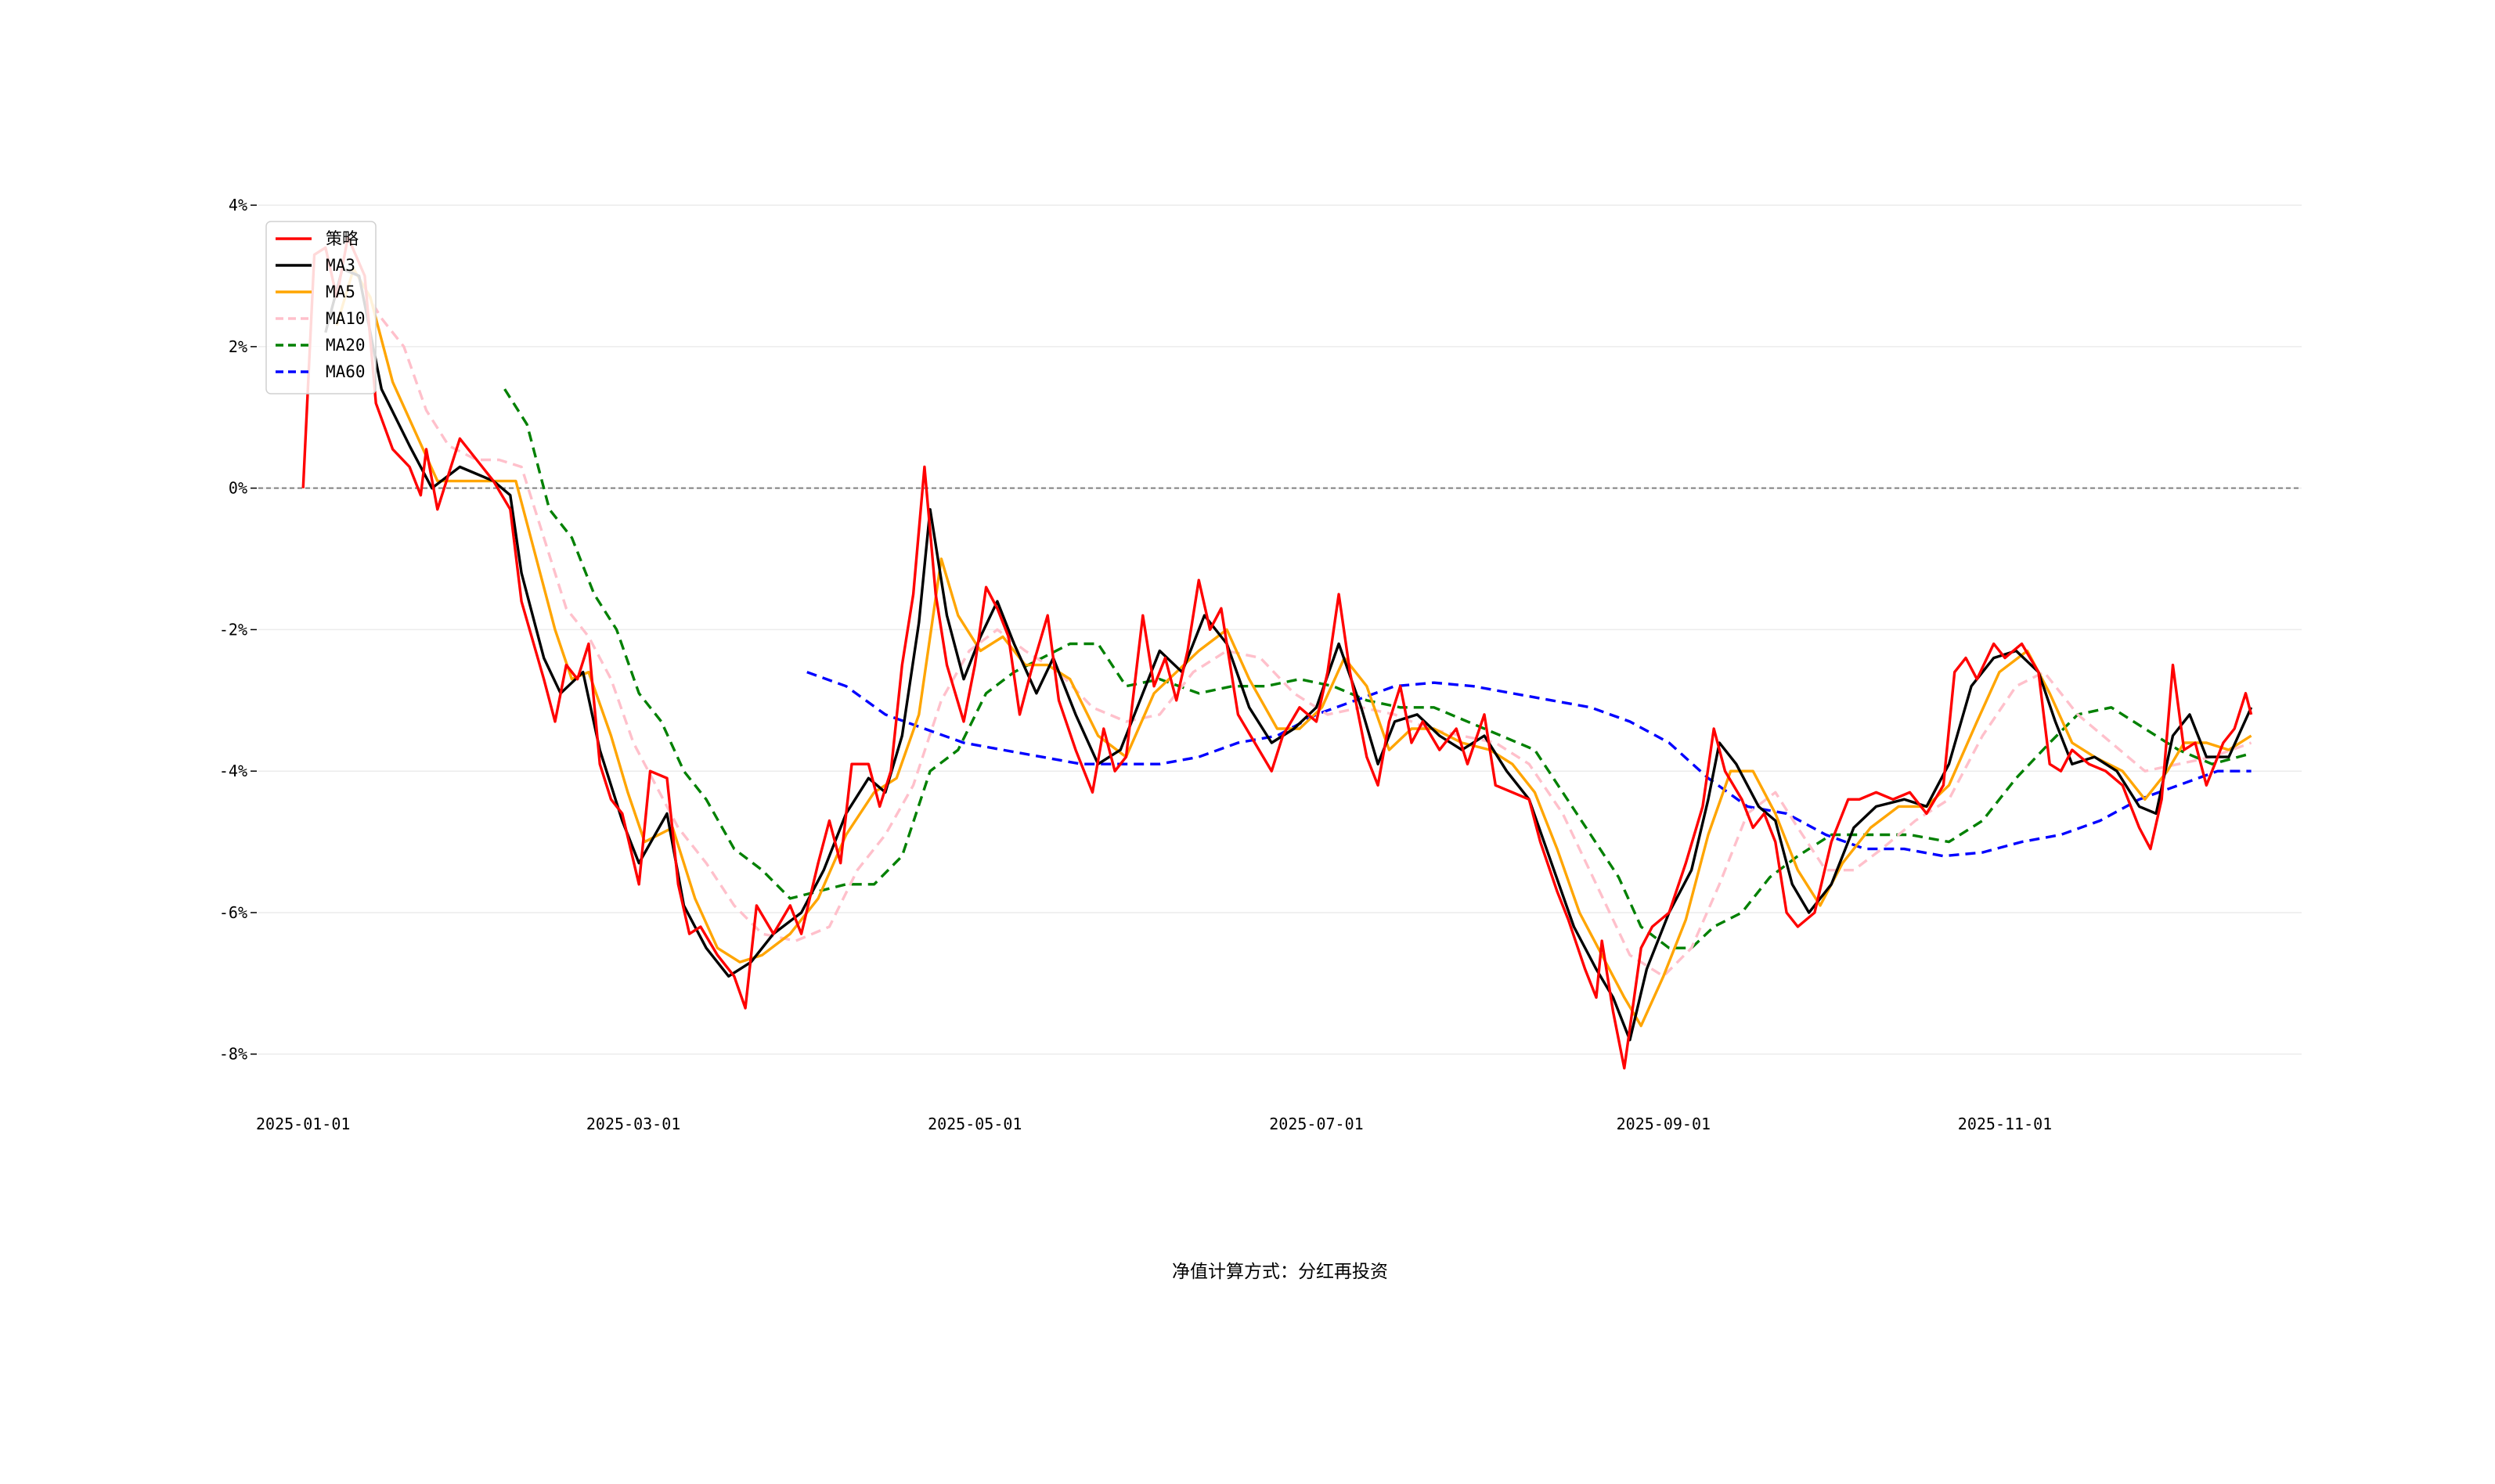  I want to click on x-tick-label: 2025-07-01, so click(1316, 1124).